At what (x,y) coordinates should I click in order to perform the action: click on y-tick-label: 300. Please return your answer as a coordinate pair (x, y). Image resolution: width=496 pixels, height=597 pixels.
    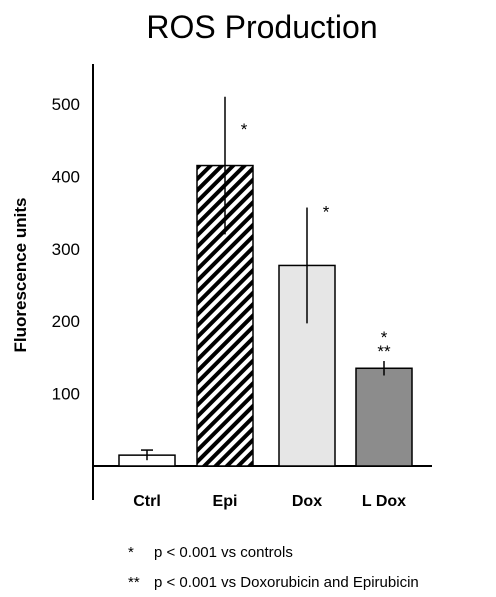
    Looking at the image, I should click on (66, 249).